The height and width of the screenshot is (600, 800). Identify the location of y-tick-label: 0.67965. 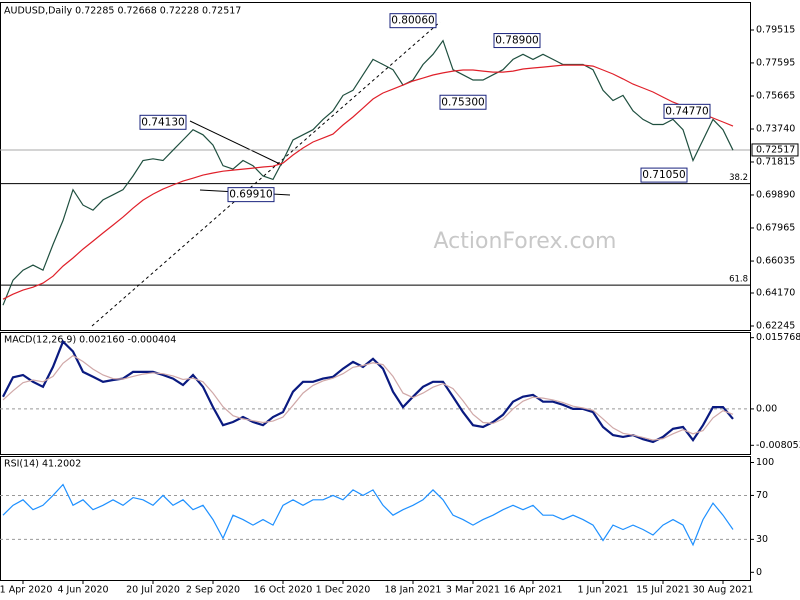
(775, 227).